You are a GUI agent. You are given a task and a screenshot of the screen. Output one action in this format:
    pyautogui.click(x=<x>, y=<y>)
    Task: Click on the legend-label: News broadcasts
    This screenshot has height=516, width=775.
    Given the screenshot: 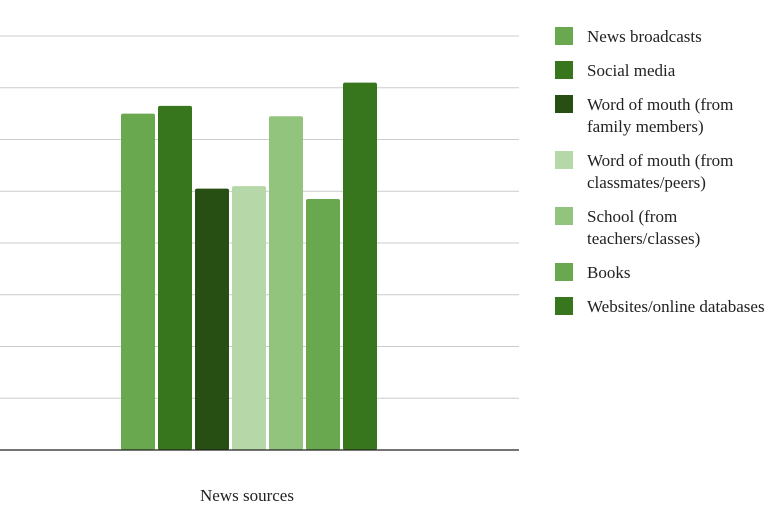 What is the action you would take?
    pyautogui.click(x=644, y=36)
    